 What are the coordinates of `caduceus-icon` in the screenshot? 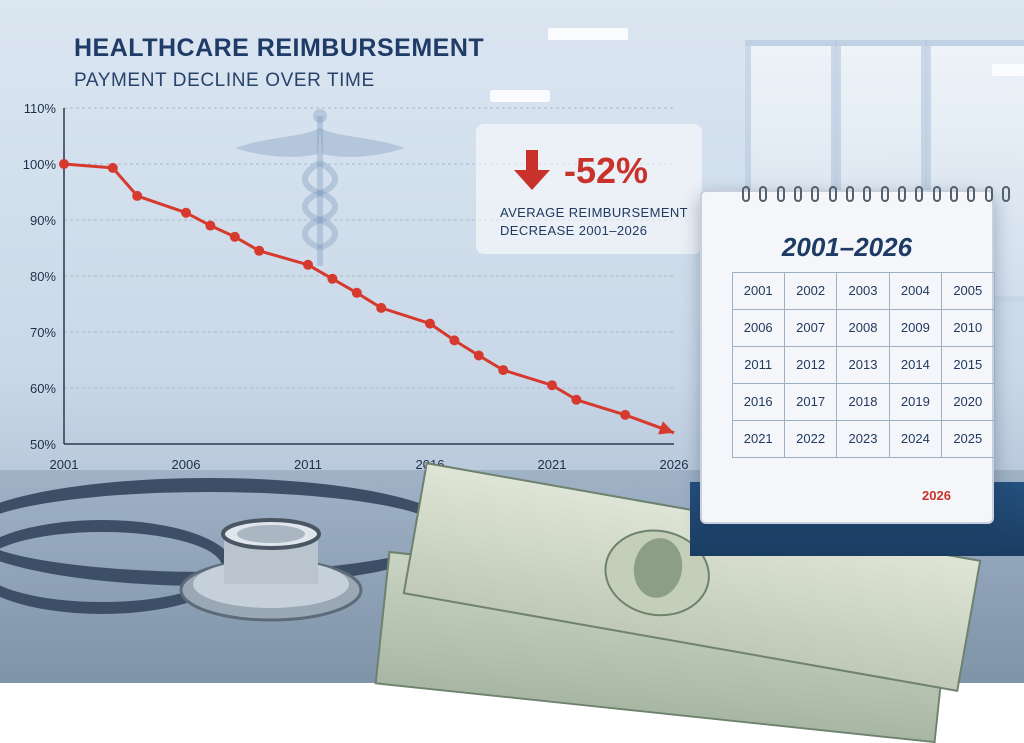 It's located at (320, 187).